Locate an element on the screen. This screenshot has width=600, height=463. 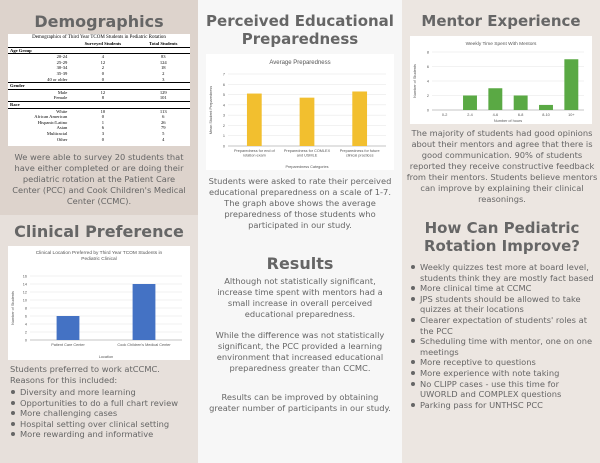
table-row: African American 0 6 is located at coordinates (99, 117).